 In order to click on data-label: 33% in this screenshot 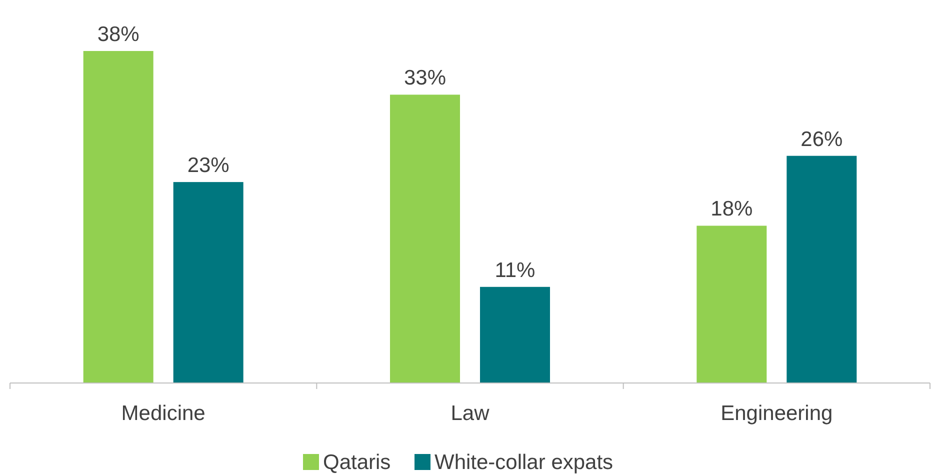, I will do `click(425, 78)`.